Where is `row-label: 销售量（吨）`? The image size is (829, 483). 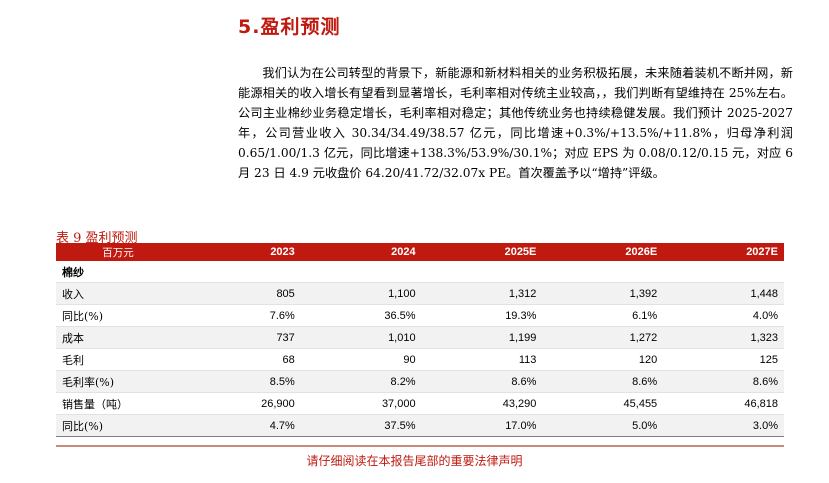 row-label: 销售量（吨） is located at coordinates (118, 403).